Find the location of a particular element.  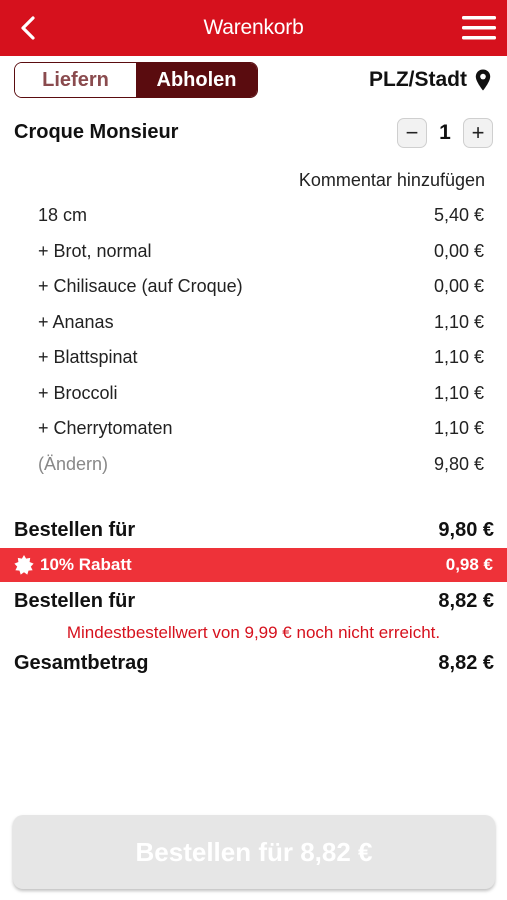

list-item: + Blattspinat 1,10 € is located at coordinates (261, 358).